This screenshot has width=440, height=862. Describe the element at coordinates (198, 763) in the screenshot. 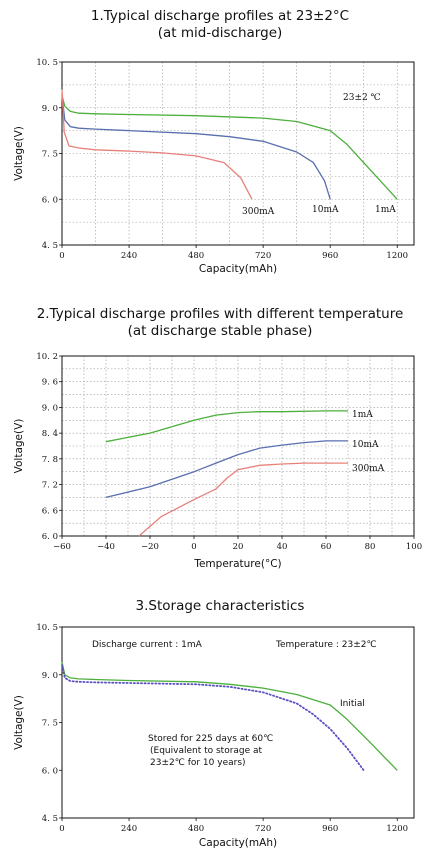

I see `annotation-text: 23±2℃ for 10 years)` at that location.